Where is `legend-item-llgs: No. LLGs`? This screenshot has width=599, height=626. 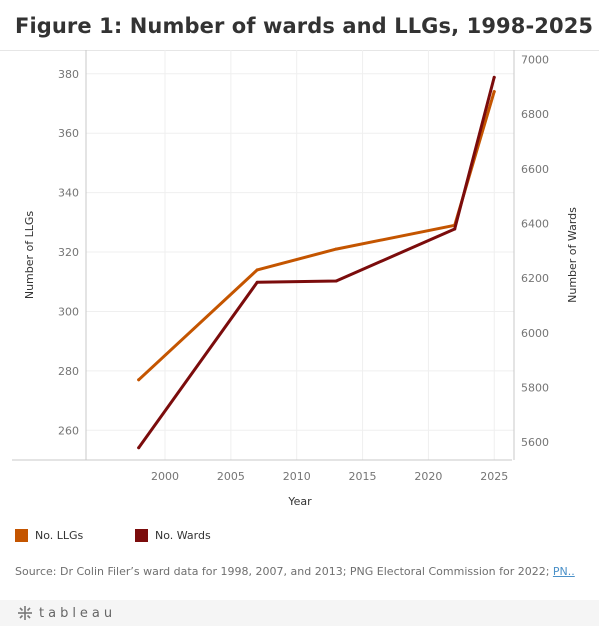
legend-item-llgs: No. LLGs is located at coordinates (75, 535).